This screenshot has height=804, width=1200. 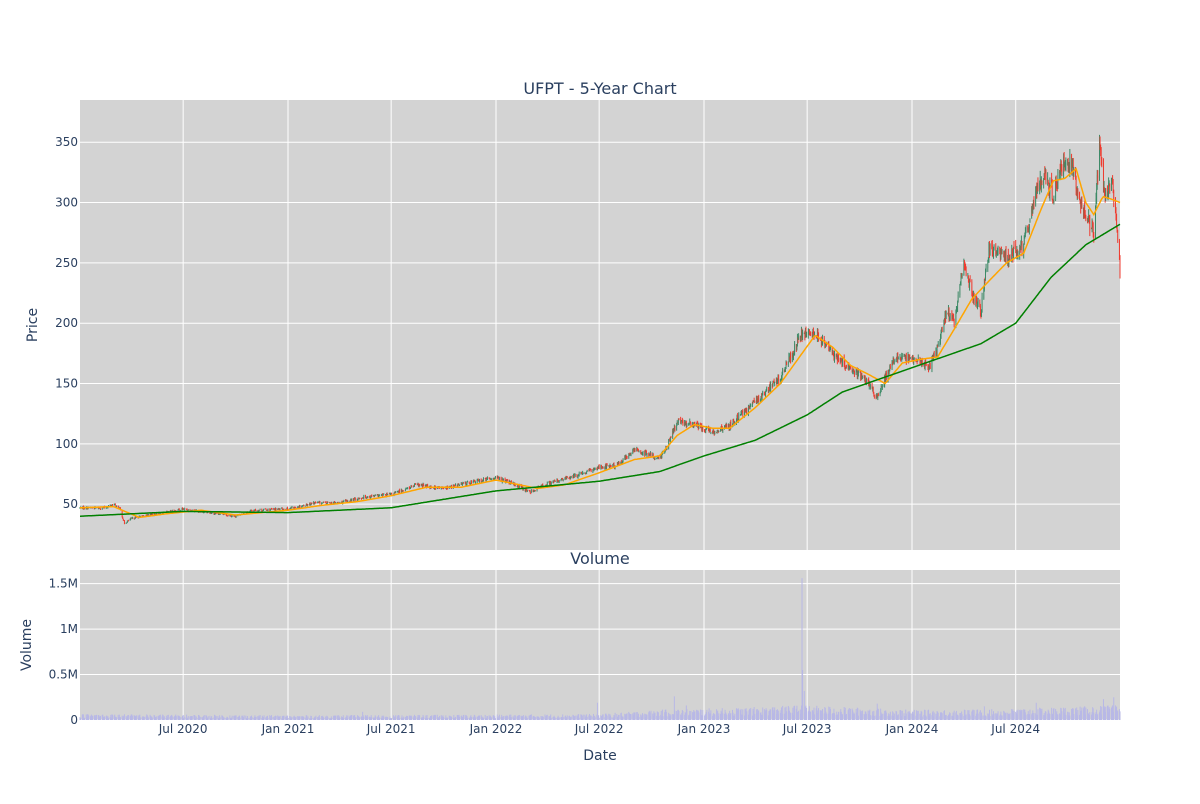 I want to click on price-axis-title: Price, so click(x=33, y=325).